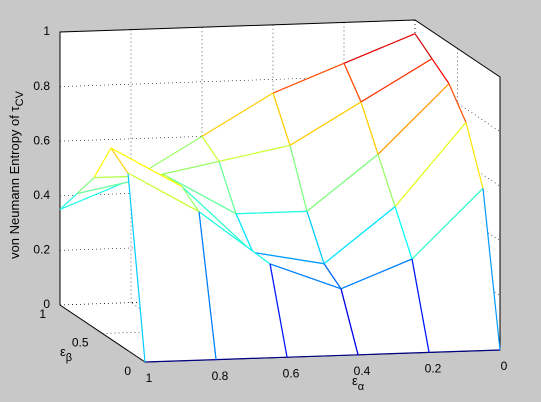  I want to click on z-tick-label: 0.4, so click(41, 195).